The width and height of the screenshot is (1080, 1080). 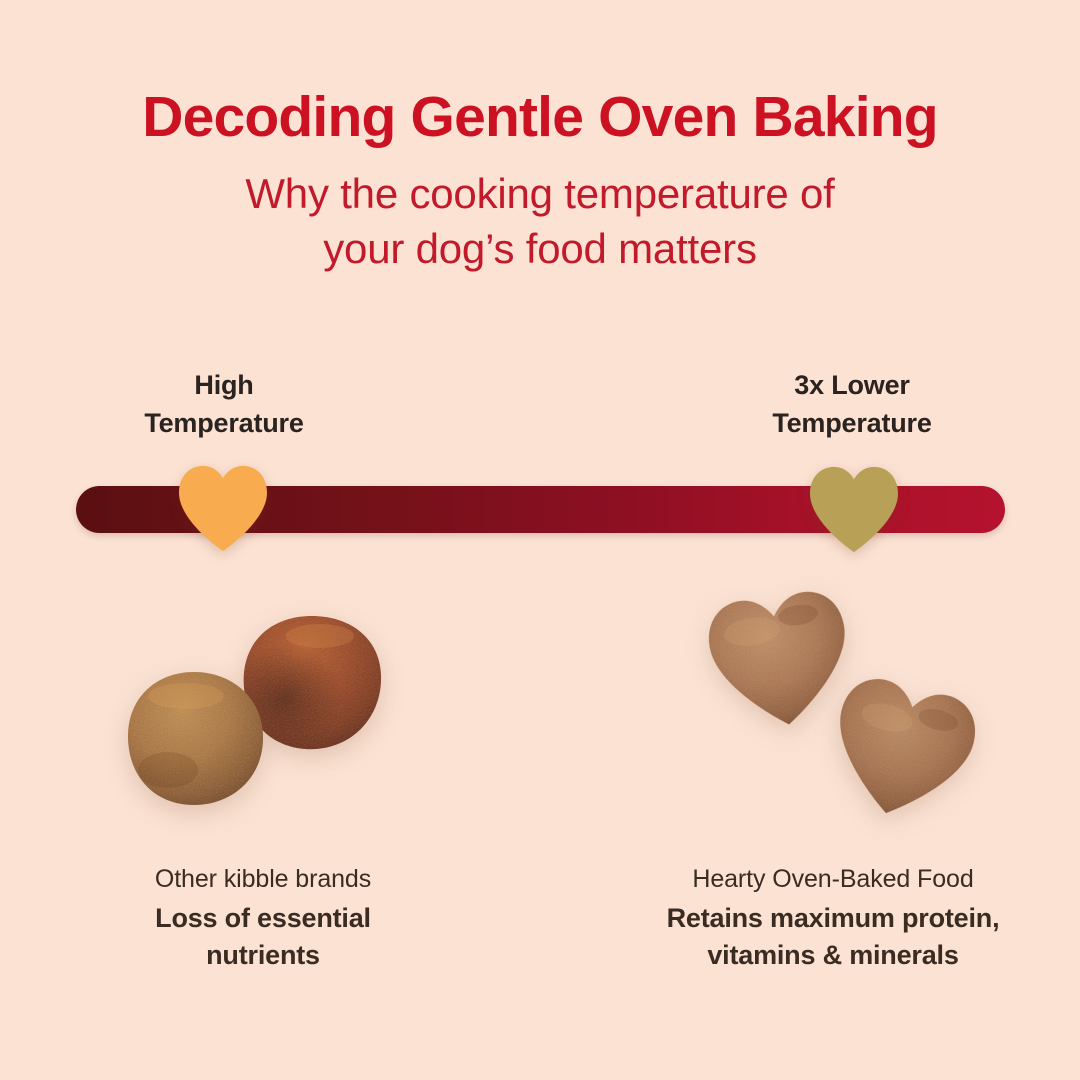 What do you see at coordinates (540, 249) in the screenshot?
I see `subtitle-line-2: your dog’s food matters` at bounding box center [540, 249].